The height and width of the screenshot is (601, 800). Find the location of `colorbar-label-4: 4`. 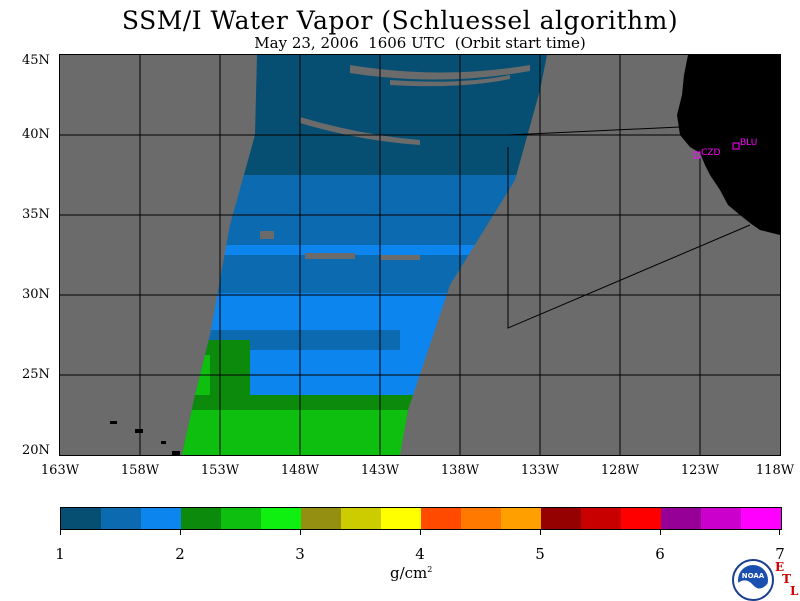

colorbar-label-4: 4 is located at coordinates (420, 554).